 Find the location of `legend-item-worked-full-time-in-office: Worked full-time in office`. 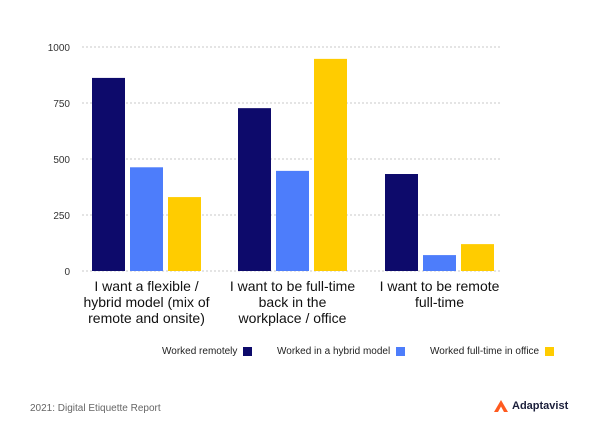

legend-item-worked-full-time-in-office: Worked full-time in office is located at coordinates (492, 351).